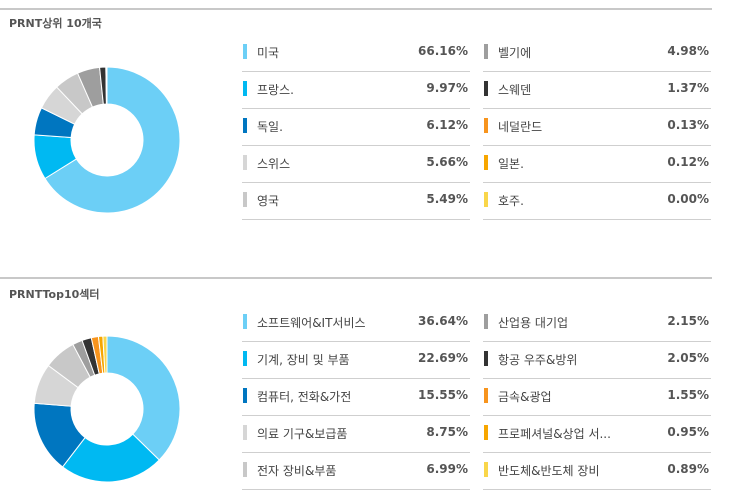 The width and height of the screenshot is (729, 499). I want to click on sectors-legend-row-6: 항공 우주&방위 2.05%, so click(597, 360).